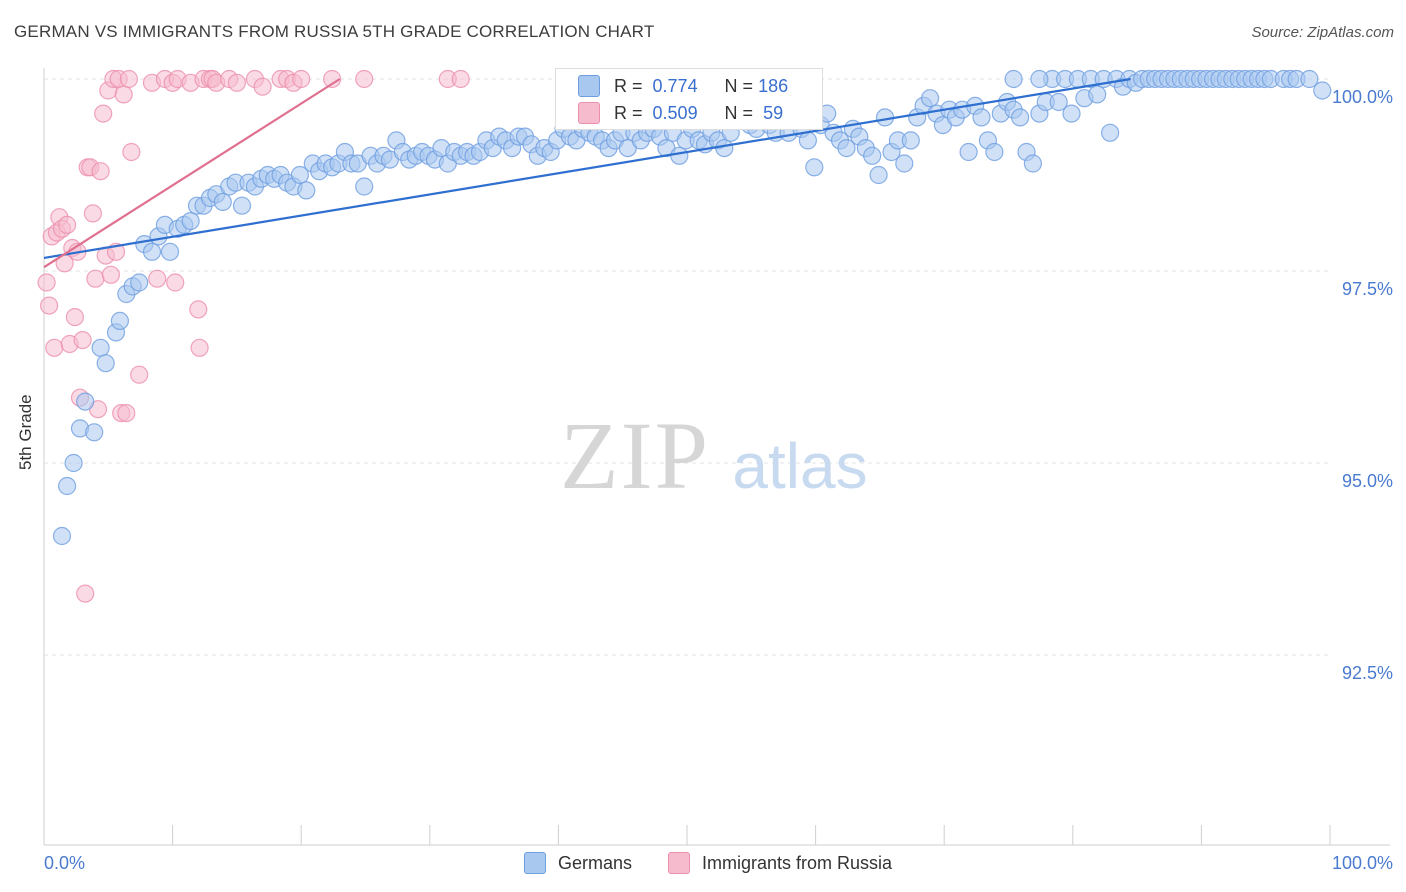  Describe the element at coordinates (628, 85) in the screenshot. I see `german-r-label: R =` at that location.